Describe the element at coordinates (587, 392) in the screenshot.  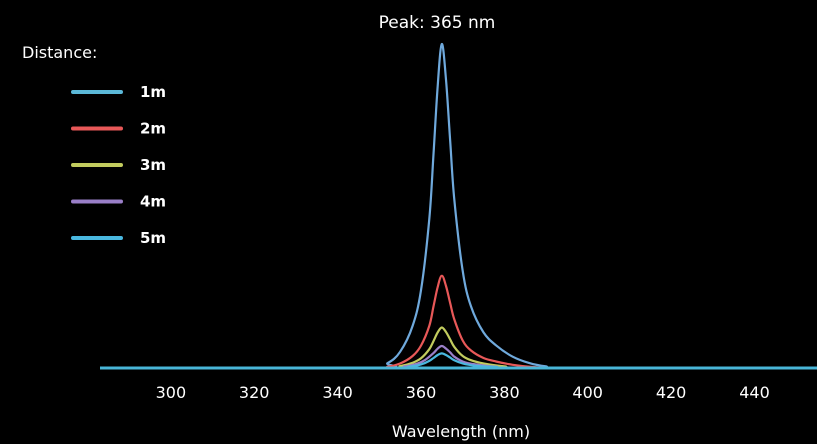
I see `x-tick-label: 400` at that location.